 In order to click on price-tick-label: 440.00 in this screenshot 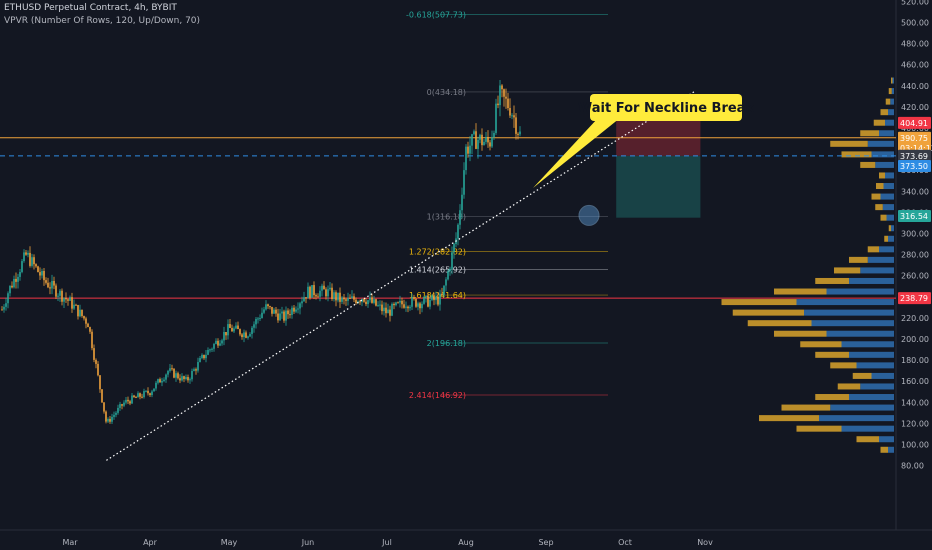, I will do `click(915, 86)`.